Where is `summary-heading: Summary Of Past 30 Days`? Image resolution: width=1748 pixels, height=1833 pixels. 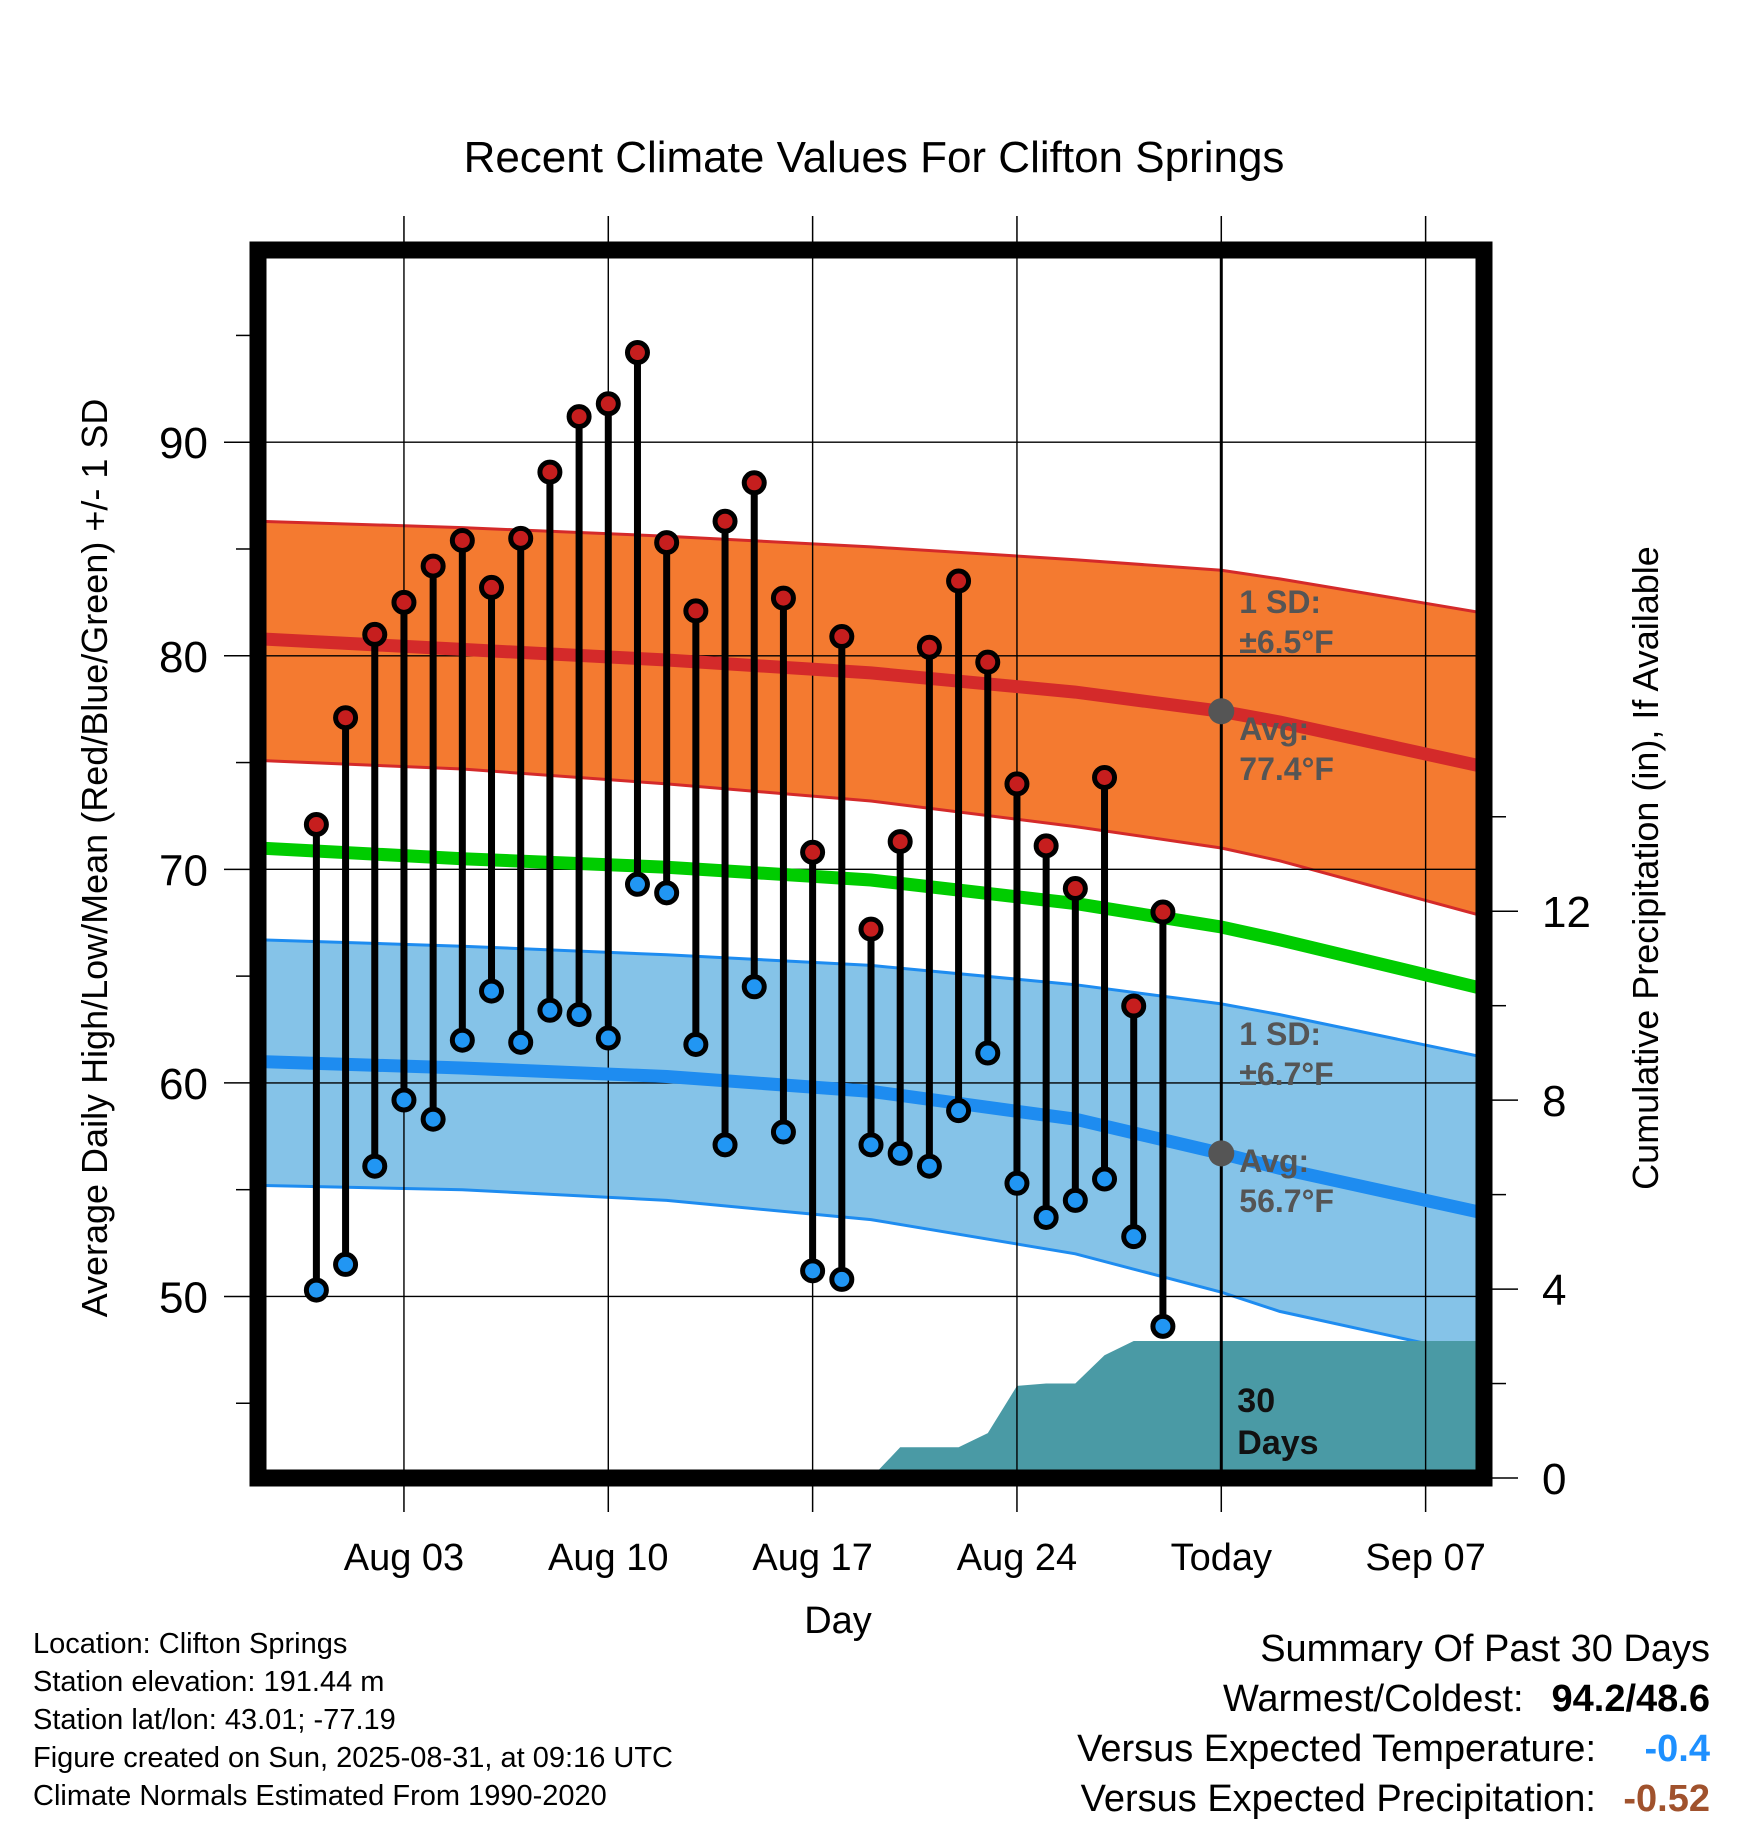 summary-heading: Summary Of Past 30 Days is located at coordinates (1485, 1649).